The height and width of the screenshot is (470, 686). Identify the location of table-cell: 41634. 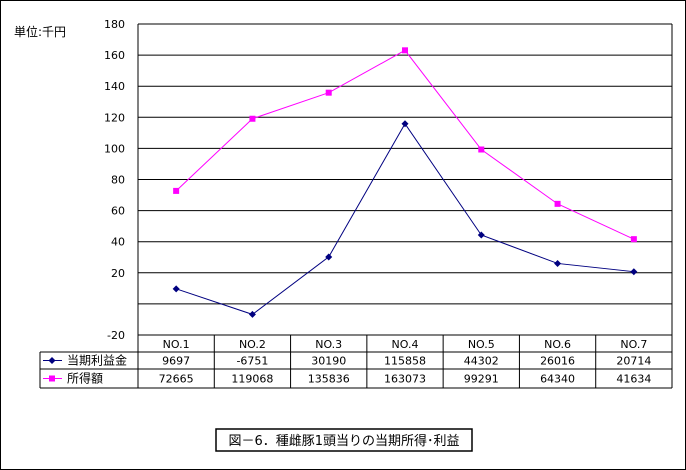
(633, 379).